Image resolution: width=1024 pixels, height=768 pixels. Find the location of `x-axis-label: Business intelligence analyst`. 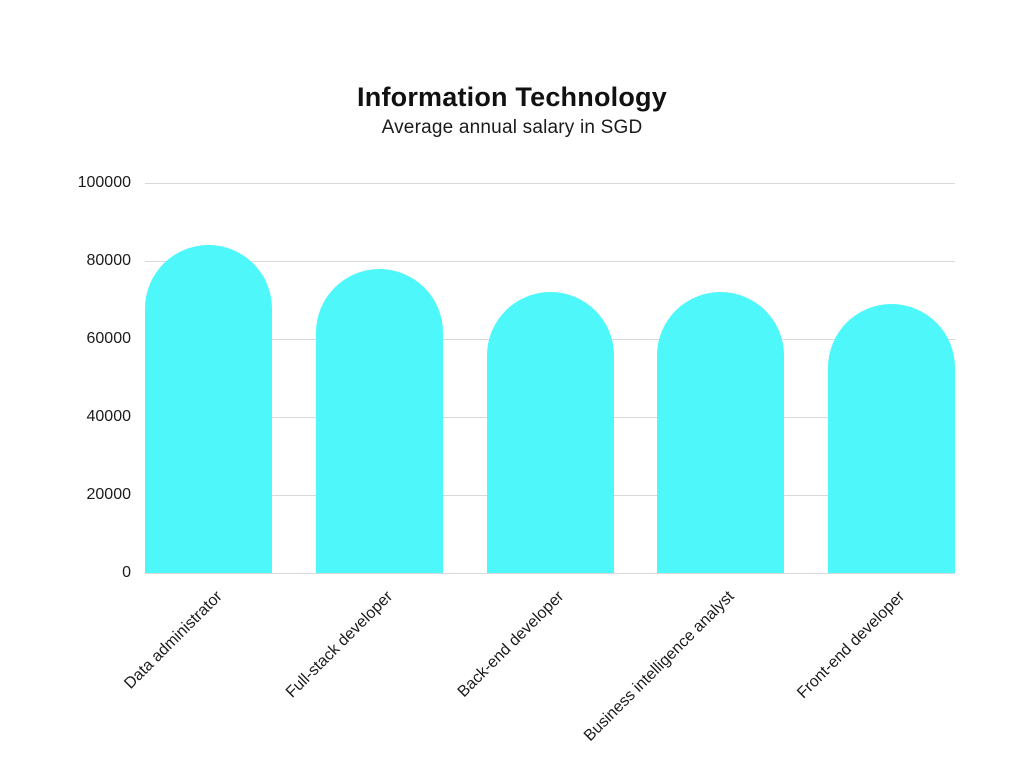

x-axis-label: Business intelligence analyst is located at coordinates (659, 666).